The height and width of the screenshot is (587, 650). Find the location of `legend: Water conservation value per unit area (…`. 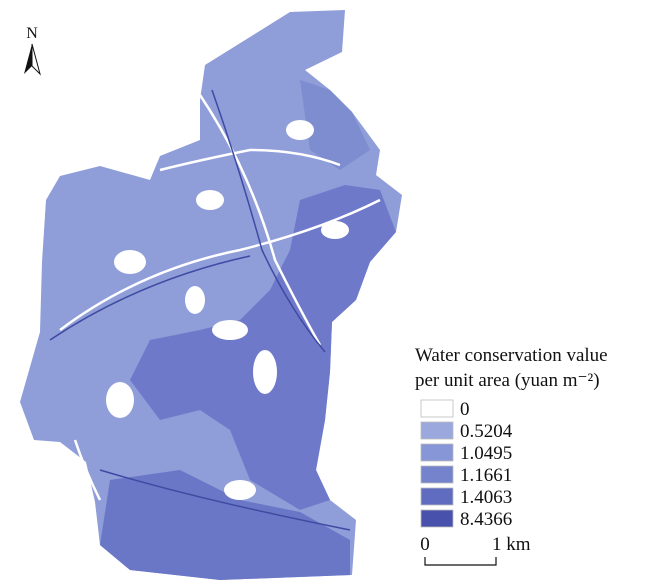

legend: Water conservation value per unit area (… is located at coordinates (511, 437).